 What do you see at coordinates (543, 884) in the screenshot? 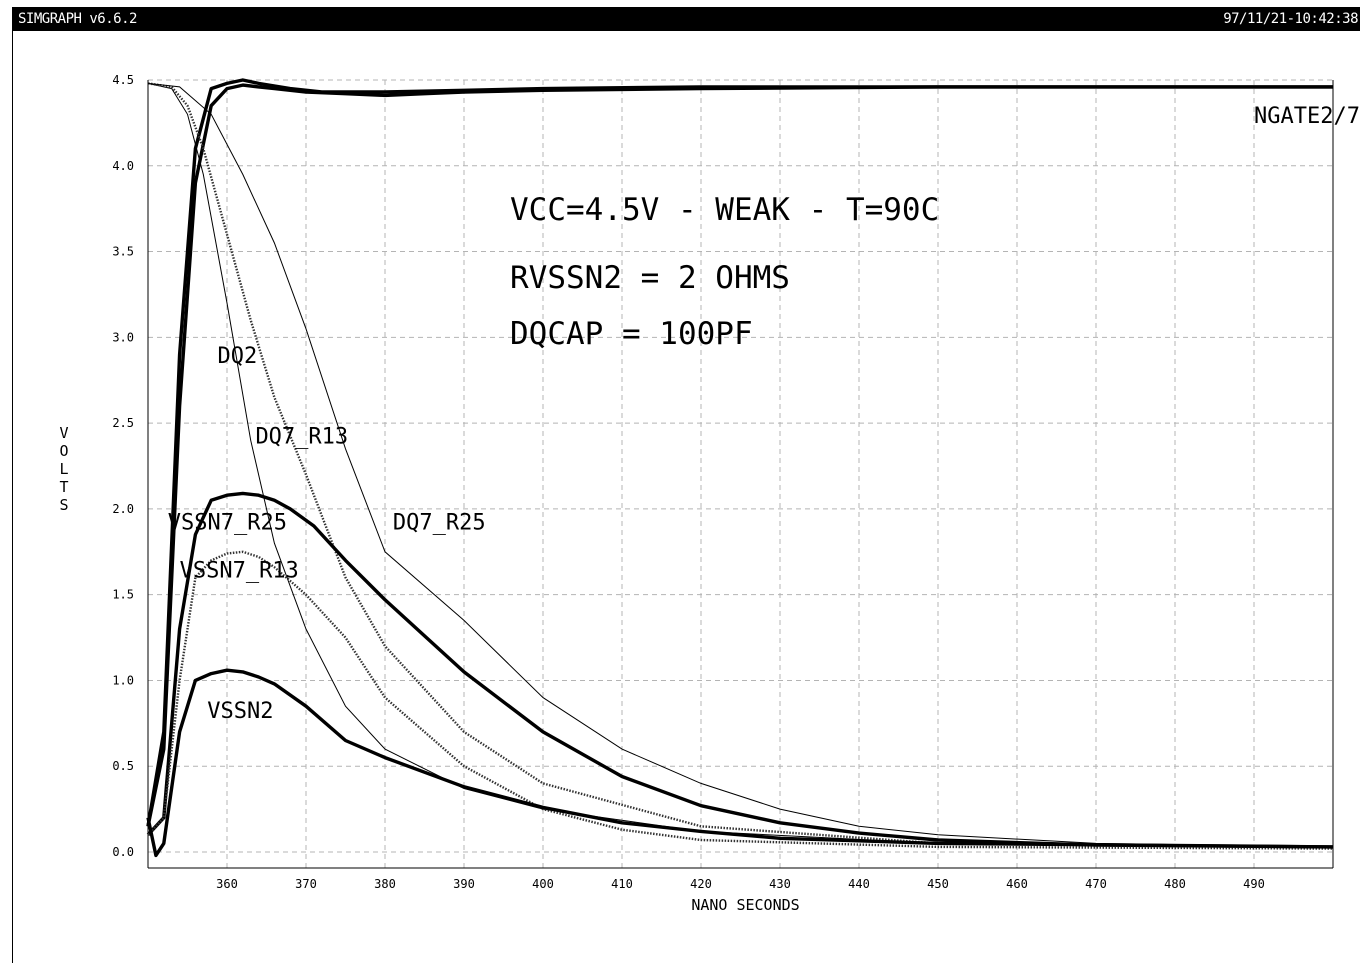
I see `x-tick-label: 400` at bounding box center [543, 884].